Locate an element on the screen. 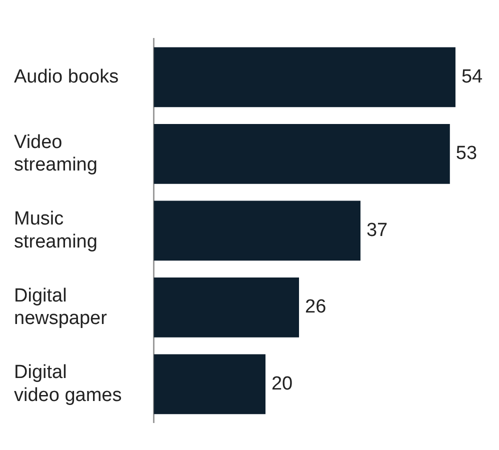 Image resolution: width=499 pixels, height=450 pixels. y-tick-label: Audio books is located at coordinates (66, 77).